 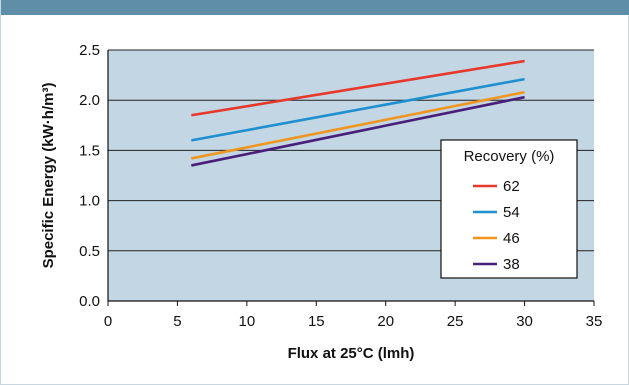 What do you see at coordinates (511, 186) in the screenshot?
I see `legend-label: 62` at bounding box center [511, 186].